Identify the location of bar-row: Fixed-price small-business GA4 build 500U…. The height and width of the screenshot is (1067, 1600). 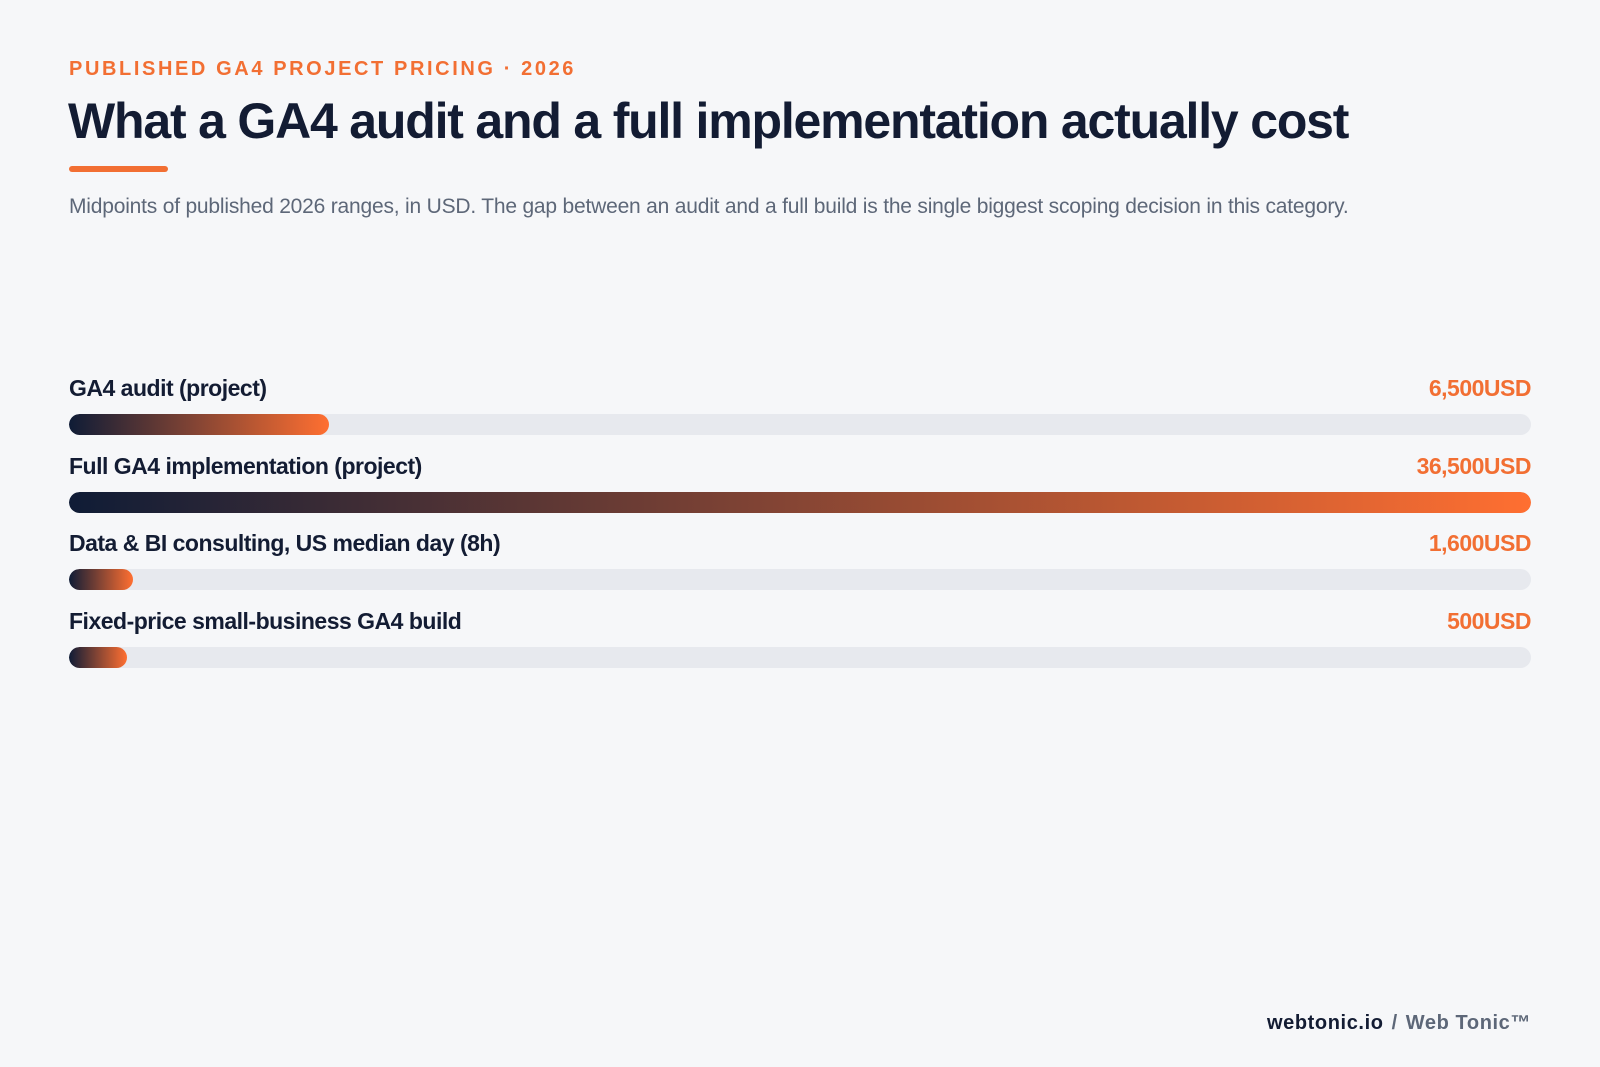
(800, 647).